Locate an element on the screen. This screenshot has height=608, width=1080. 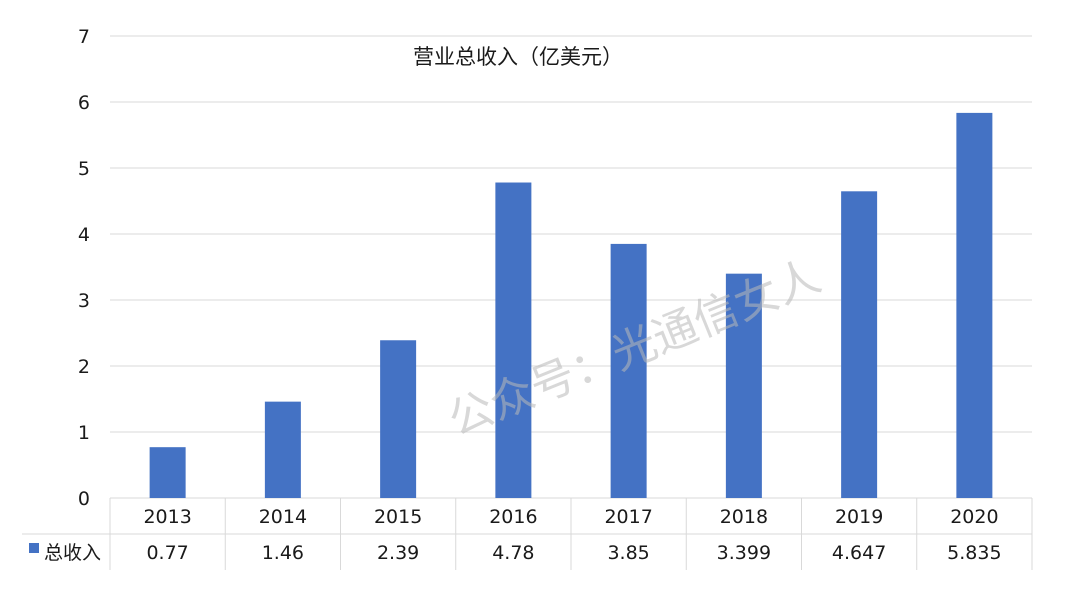
data-label: 4.647 is located at coordinates (859, 553).